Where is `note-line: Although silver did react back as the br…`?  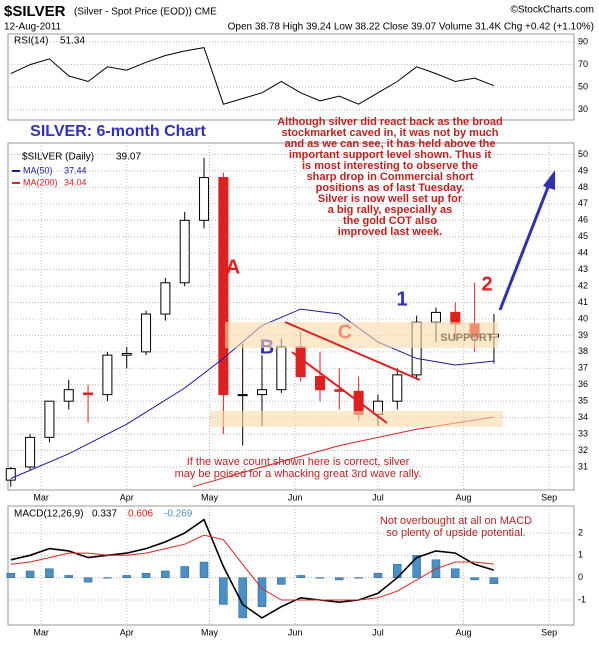 note-line: Although silver did react back as the br… is located at coordinates (390, 122).